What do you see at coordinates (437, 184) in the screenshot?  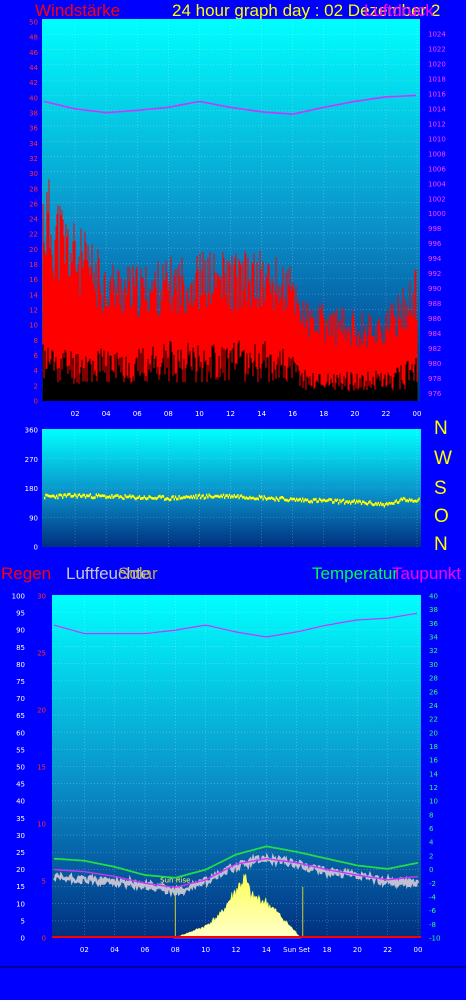 I see `pressure-y-tick: 1004` at bounding box center [437, 184].